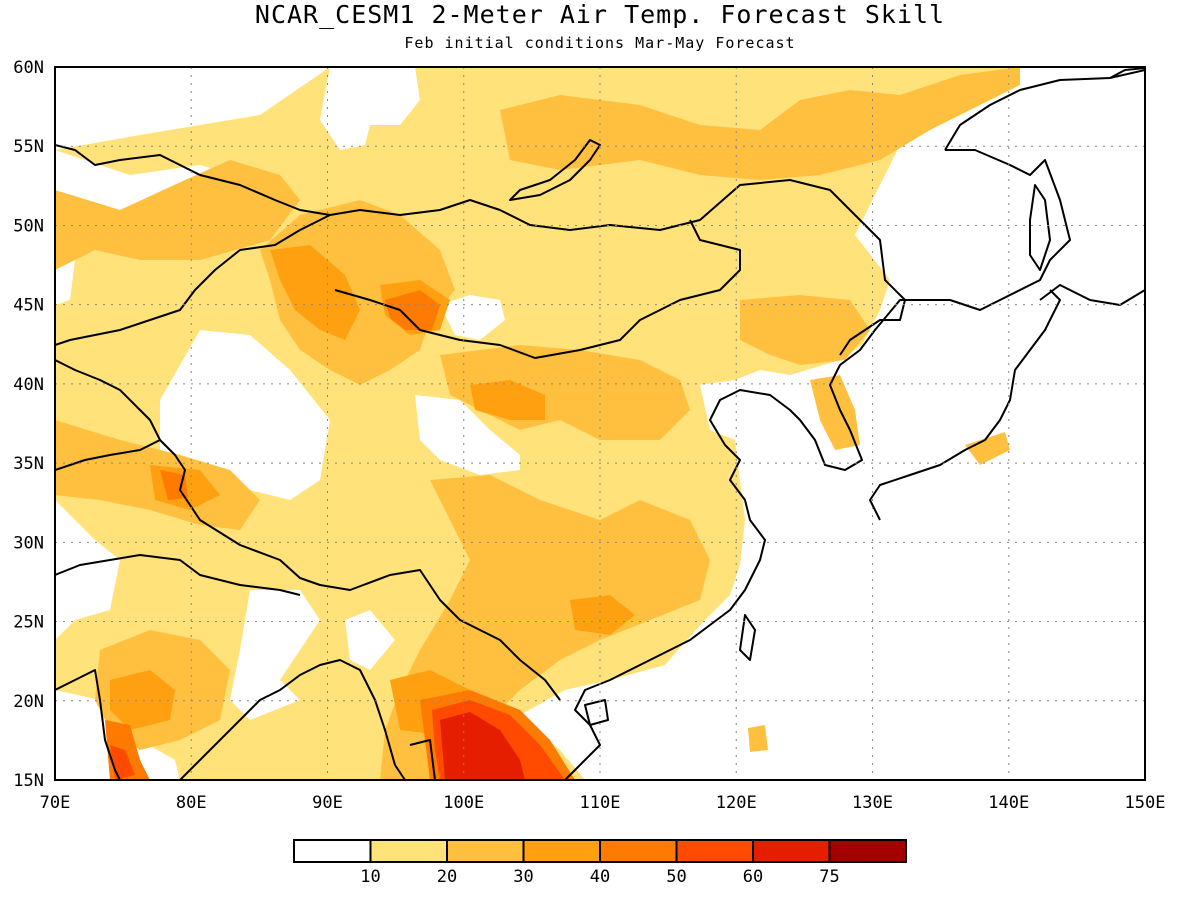 The image size is (1200, 900). Describe the element at coordinates (965, 405) in the screenshot. I see `japan-honshu` at that location.